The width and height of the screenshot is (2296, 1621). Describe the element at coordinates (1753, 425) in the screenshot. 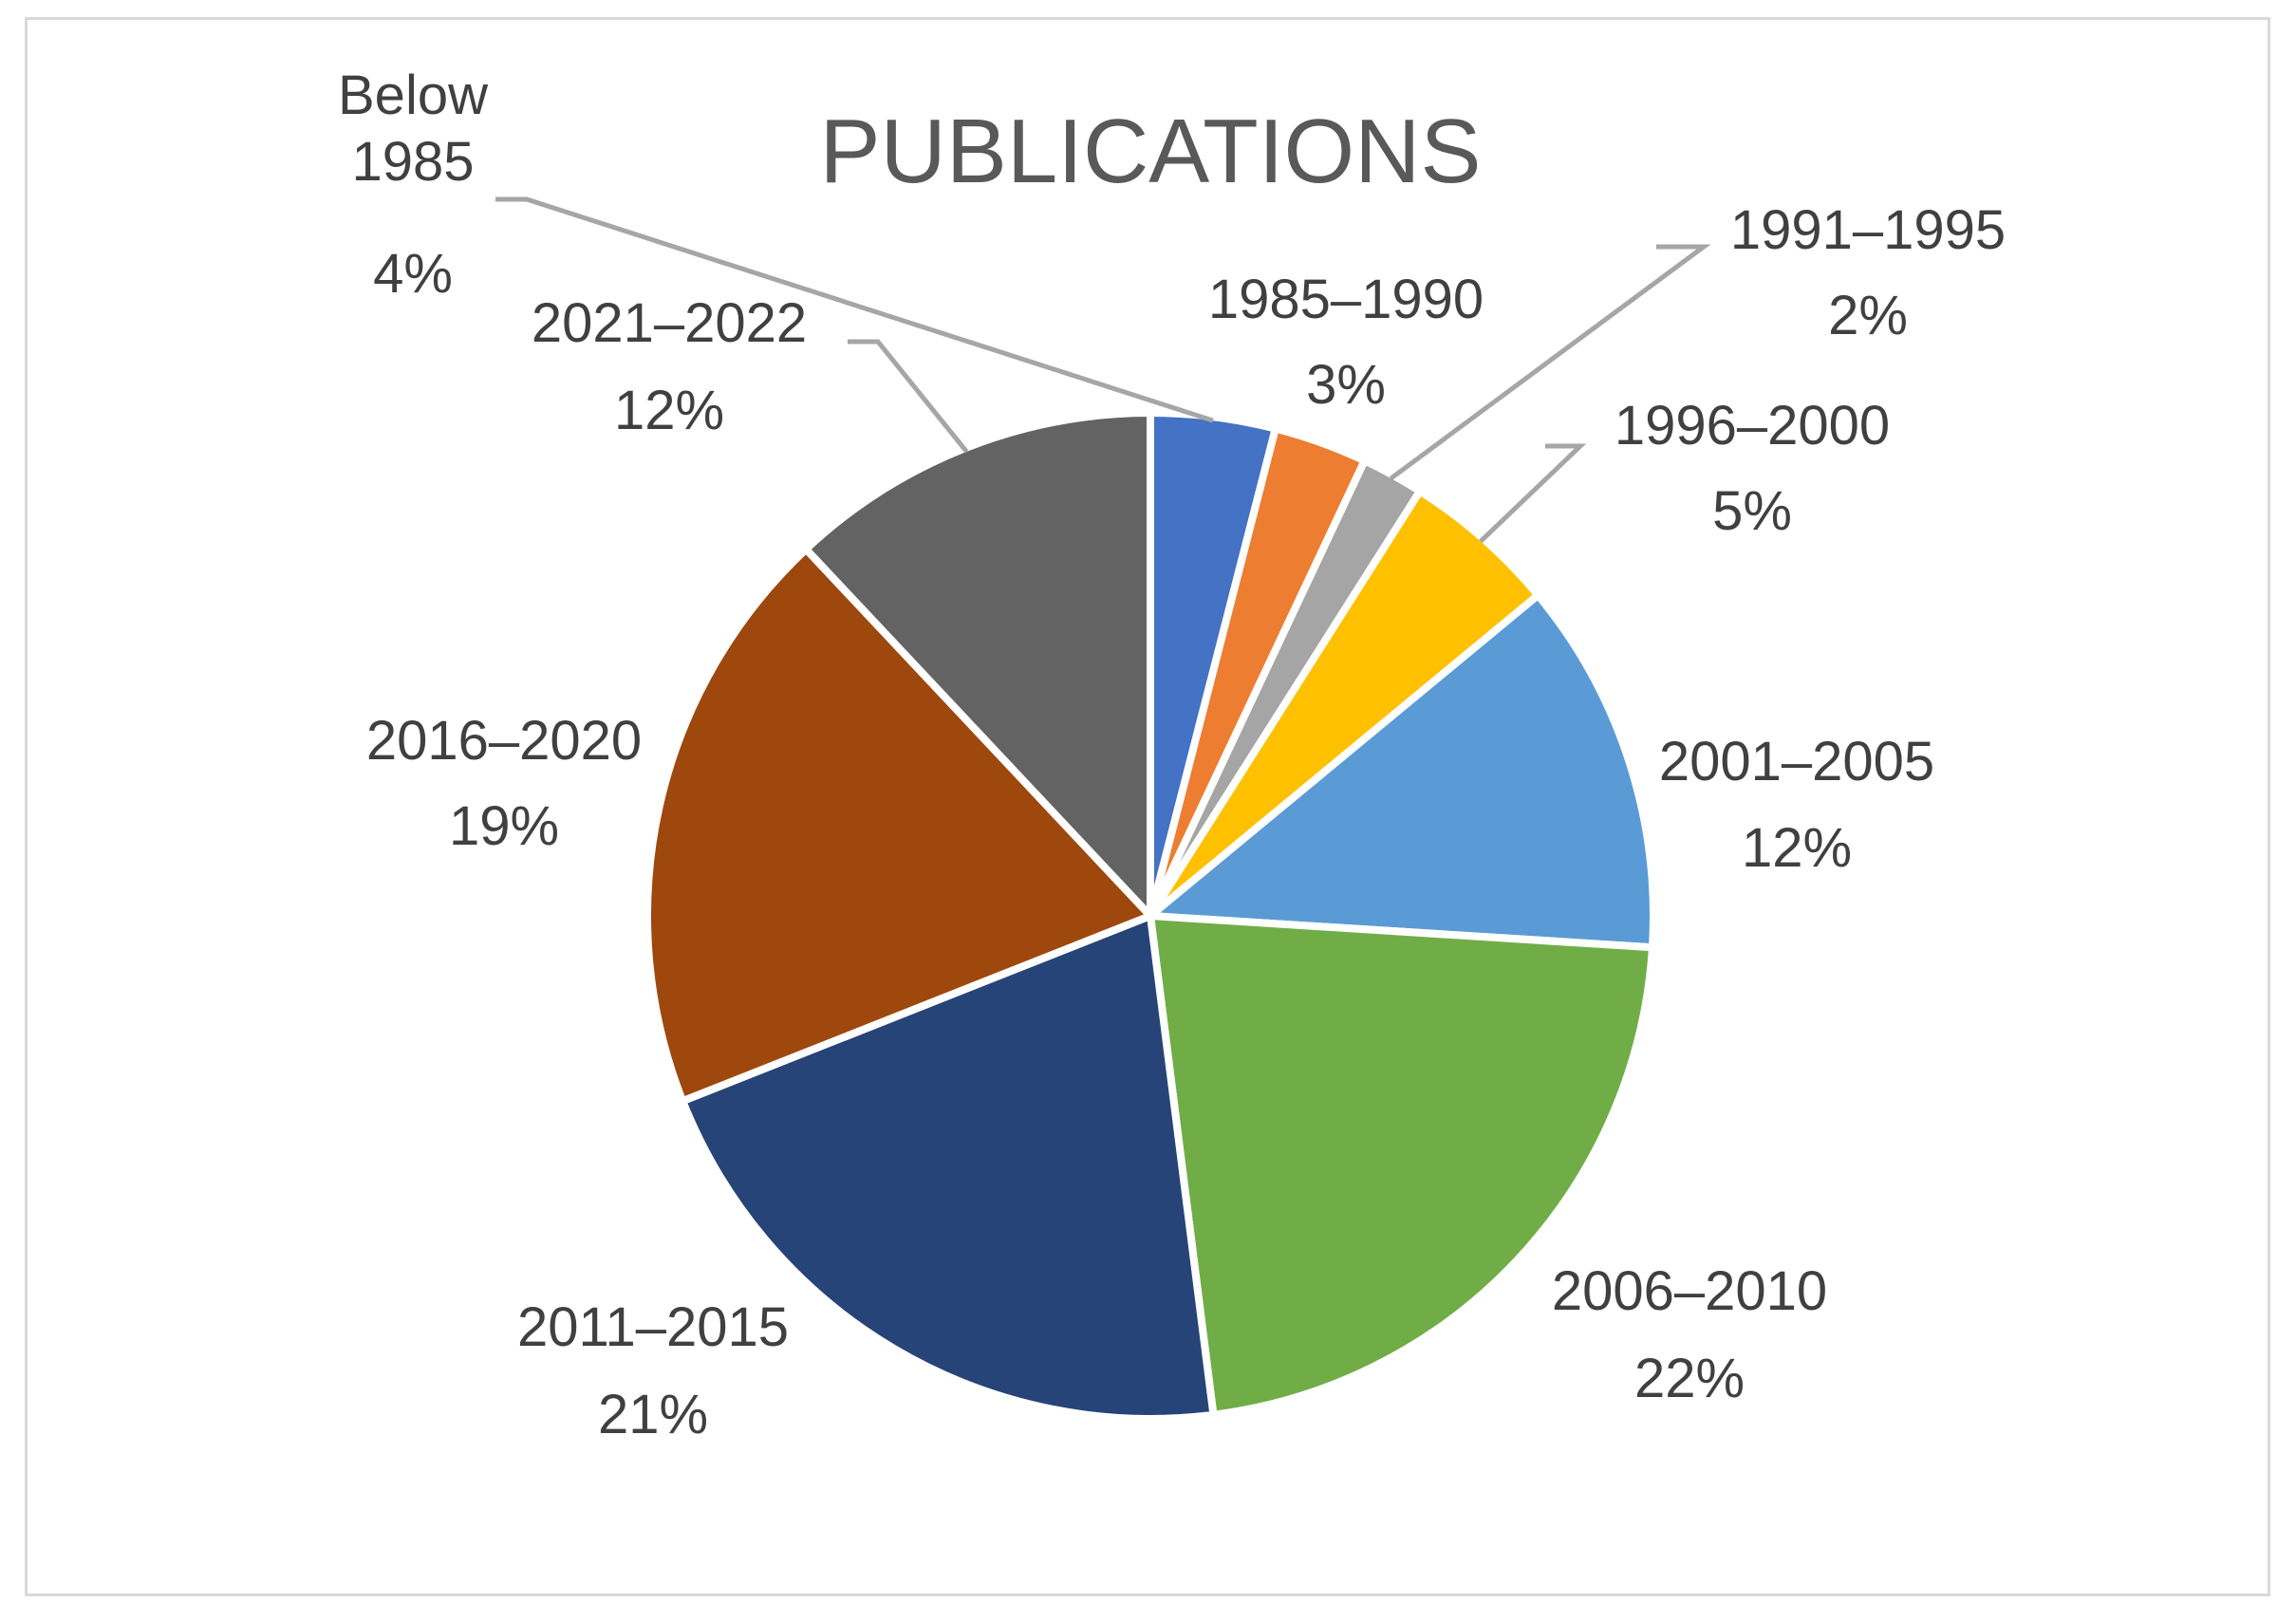

I see `slice-label-3-line-0: 1996–2000` at that location.